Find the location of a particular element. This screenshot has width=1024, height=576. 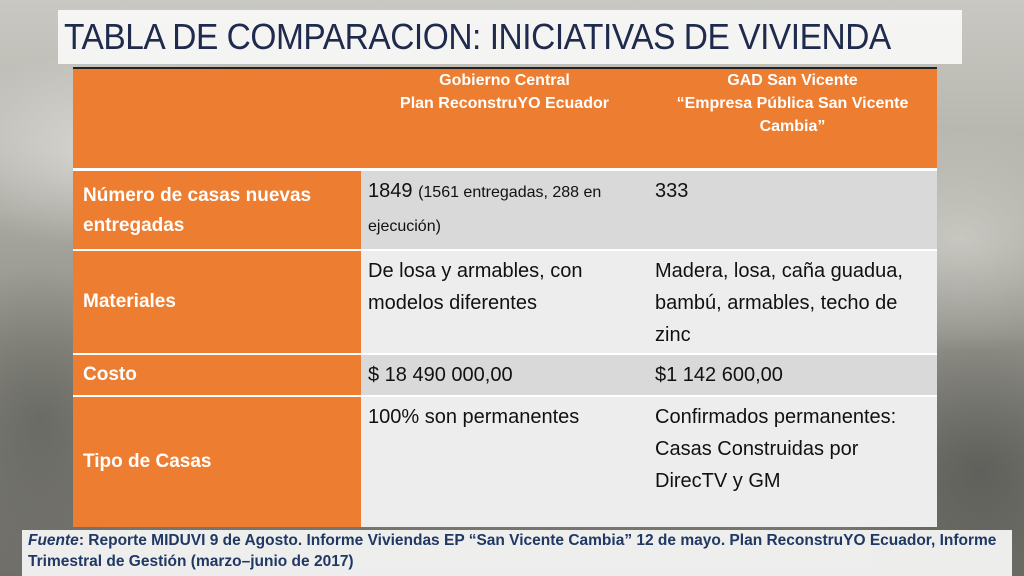

row-label-materiales: Materiales is located at coordinates (217, 301).